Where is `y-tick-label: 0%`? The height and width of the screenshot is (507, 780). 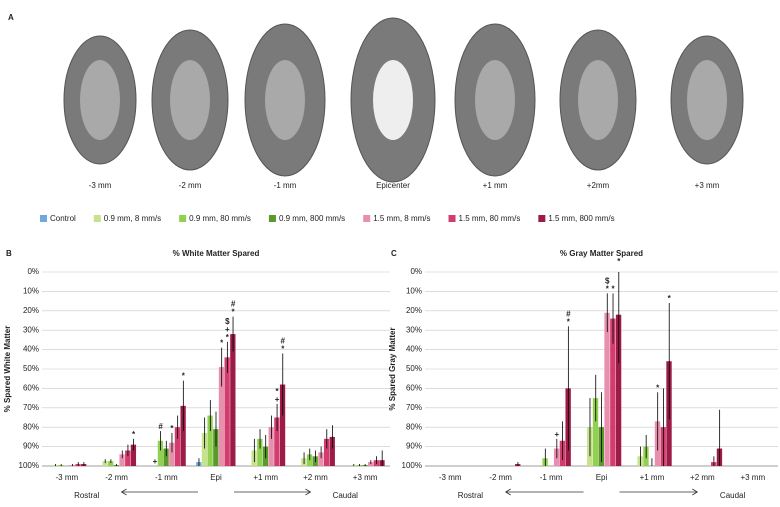 y-tick-label: 0% is located at coordinates (416, 271).